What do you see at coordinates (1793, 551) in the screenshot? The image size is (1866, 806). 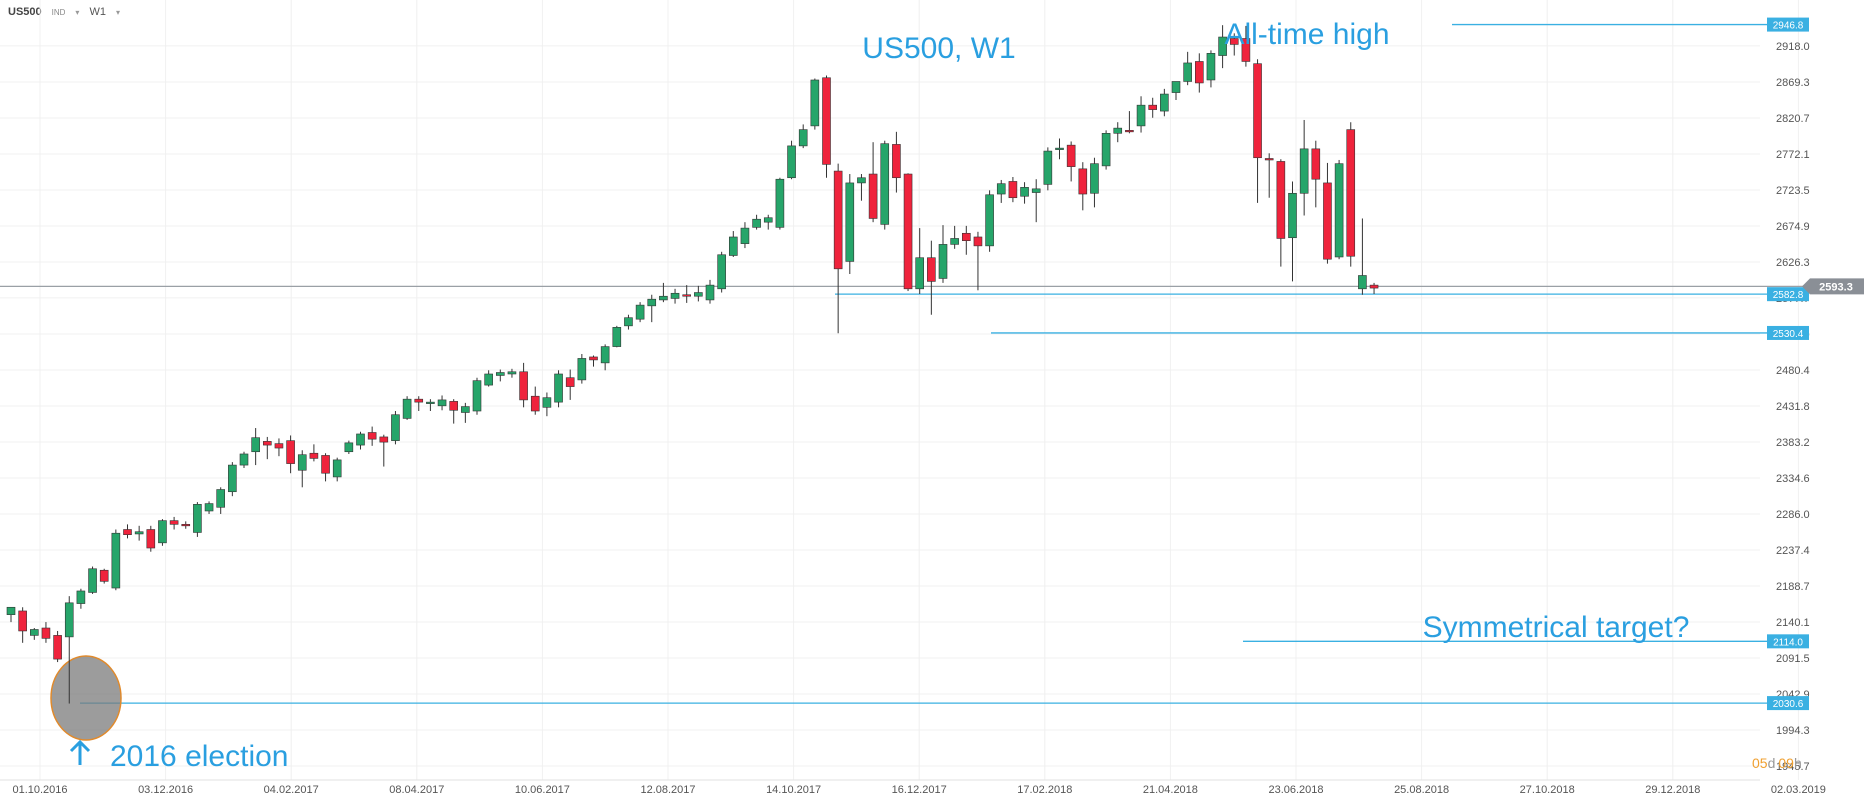 I see `y-tick-label: 2237.4` at bounding box center [1793, 551].